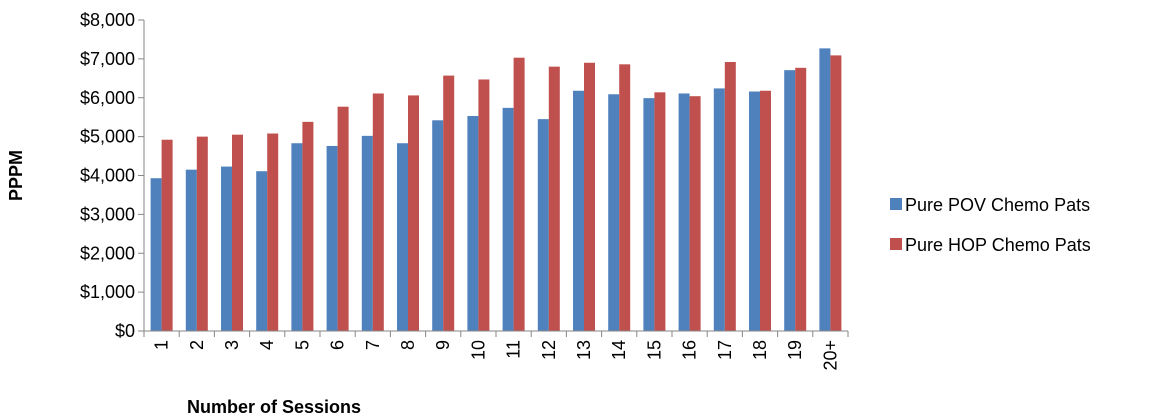 The height and width of the screenshot is (420, 1158). Describe the element at coordinates (338, 345) in the screenshot. I see `x-tick-label: 6` at that location.